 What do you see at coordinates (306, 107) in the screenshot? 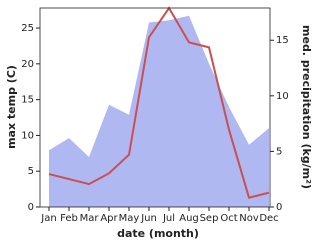
I see `y2-axis-label: med. precipitation (kg/m²)` at bounding box center [306, 107].